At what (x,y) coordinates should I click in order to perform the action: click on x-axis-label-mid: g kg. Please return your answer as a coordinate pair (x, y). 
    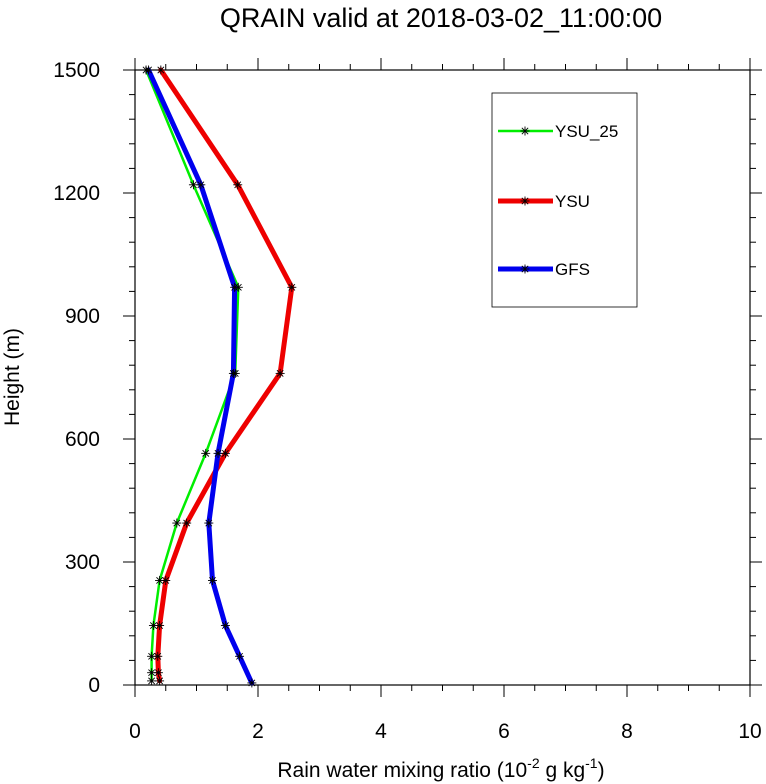
    Looking at the image, I should click on (563, 770).